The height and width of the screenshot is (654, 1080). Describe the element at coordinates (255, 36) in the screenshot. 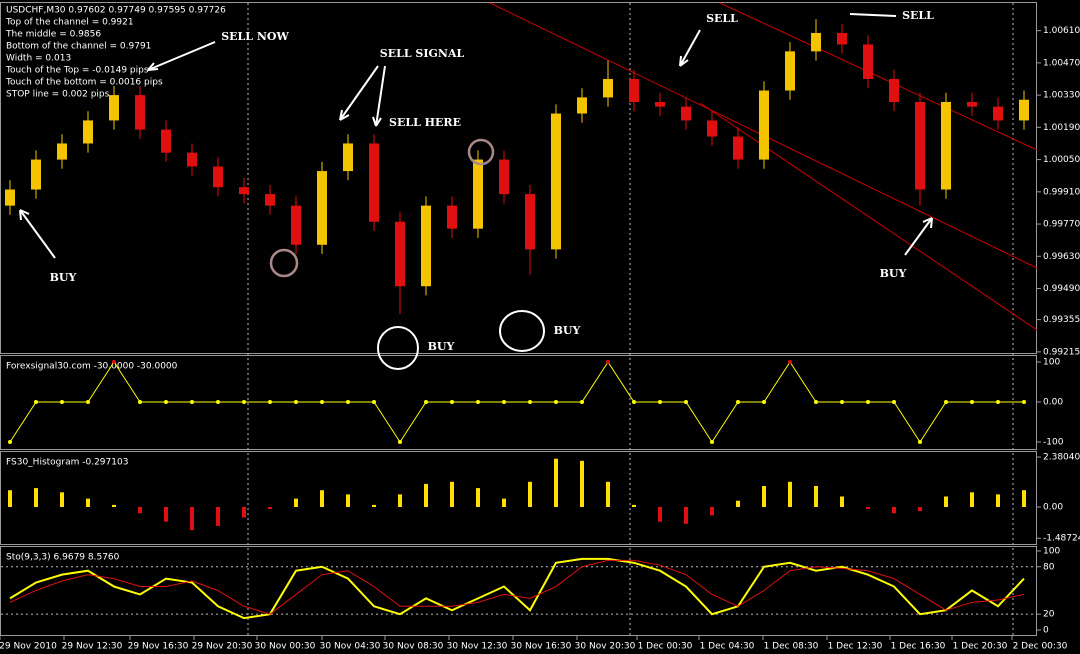

I see `annotation: SELL NOW` at that location.